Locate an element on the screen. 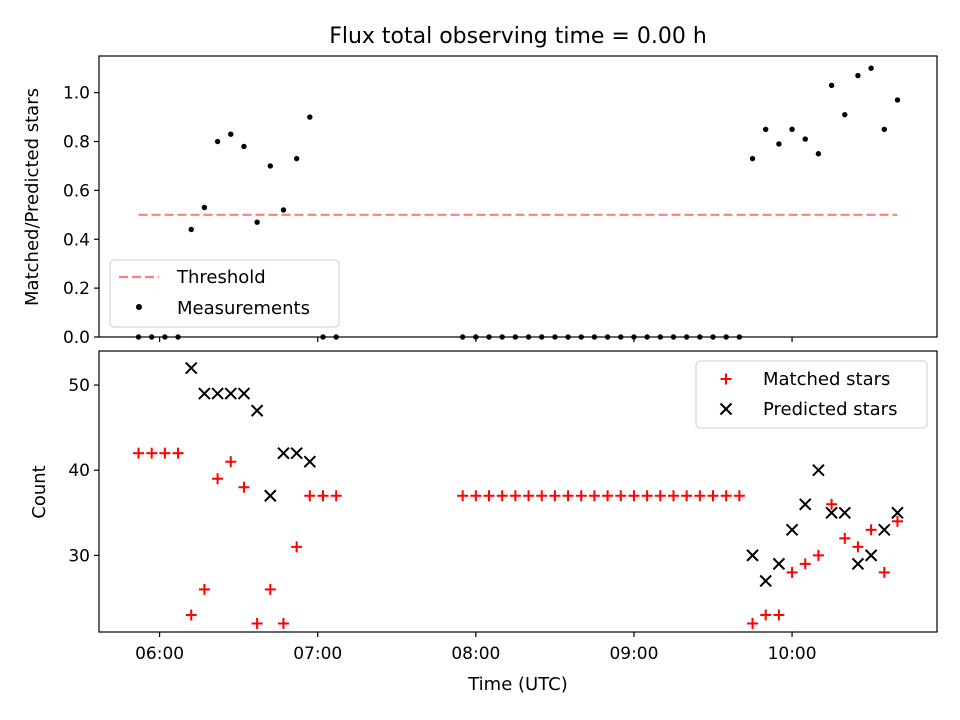 This screenshot has height=720, width=960. legend-predicted-label: Predicted stars is located at coordinates (830, 409).